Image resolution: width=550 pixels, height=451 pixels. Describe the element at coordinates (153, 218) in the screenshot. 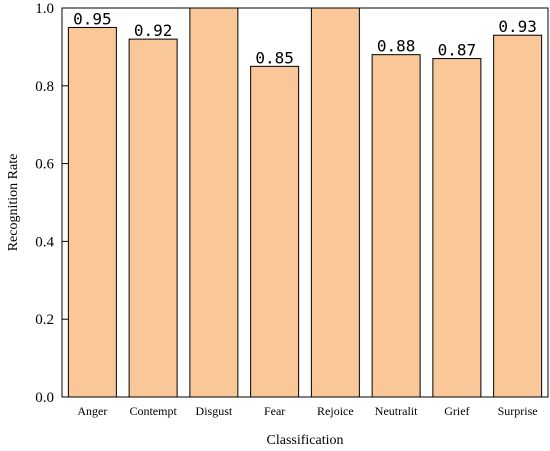

I see `bar-contempt` at that location.